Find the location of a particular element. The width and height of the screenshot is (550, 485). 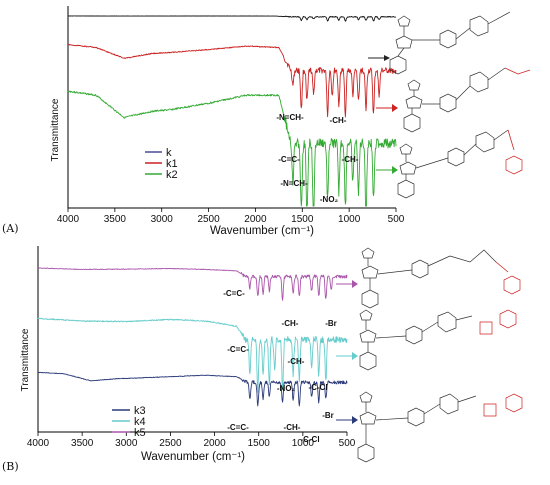

panel-b-annotation-c-c-3: -C=C- is located at coordinates (238, 427).